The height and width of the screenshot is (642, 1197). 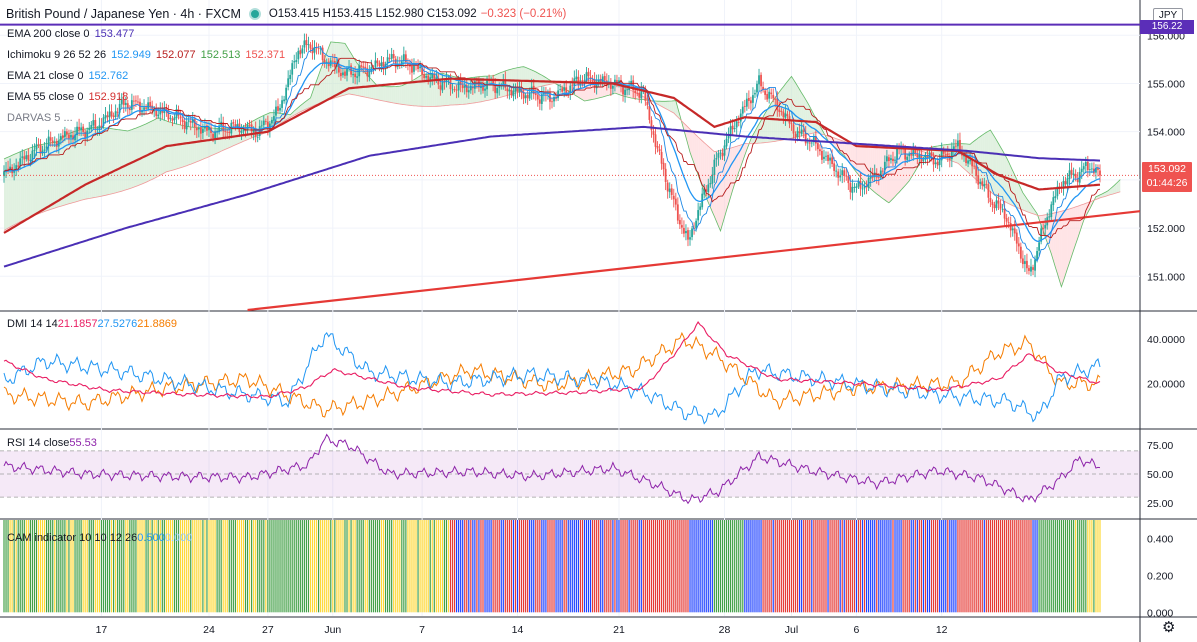 I want to click on ohlc-values: O153.415 H153.415 L152.980 C153.092, so click(x=372, y=14).